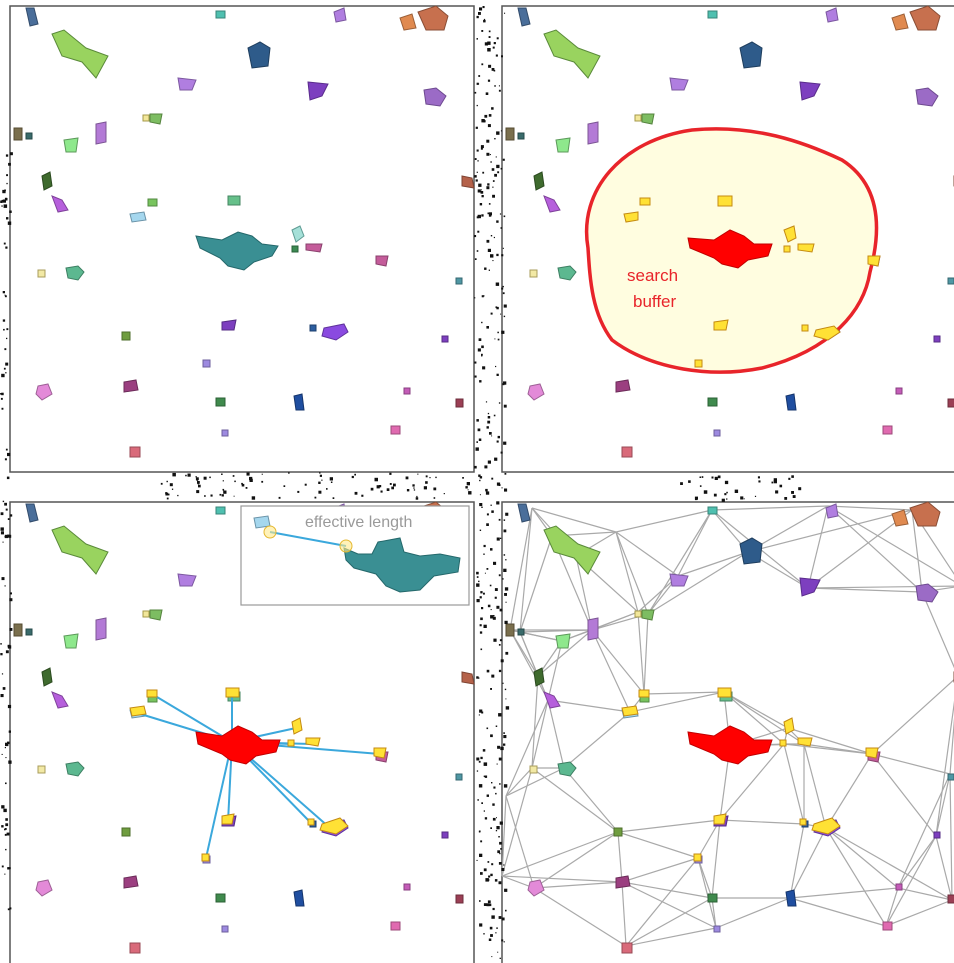  Describe the element at coordinates (314, 248) in the screenshot. I see `patch` at that location.